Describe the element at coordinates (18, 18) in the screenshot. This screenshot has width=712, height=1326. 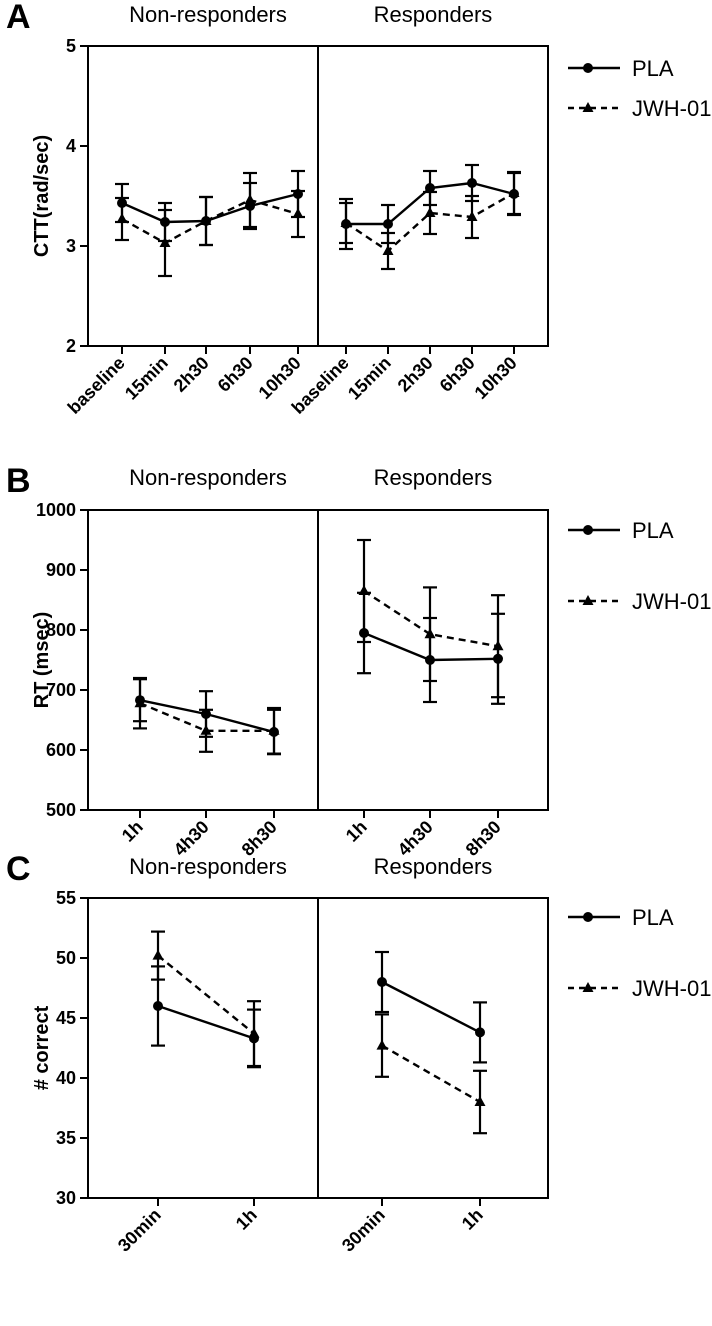
I see `panel-letter: A` at that location.